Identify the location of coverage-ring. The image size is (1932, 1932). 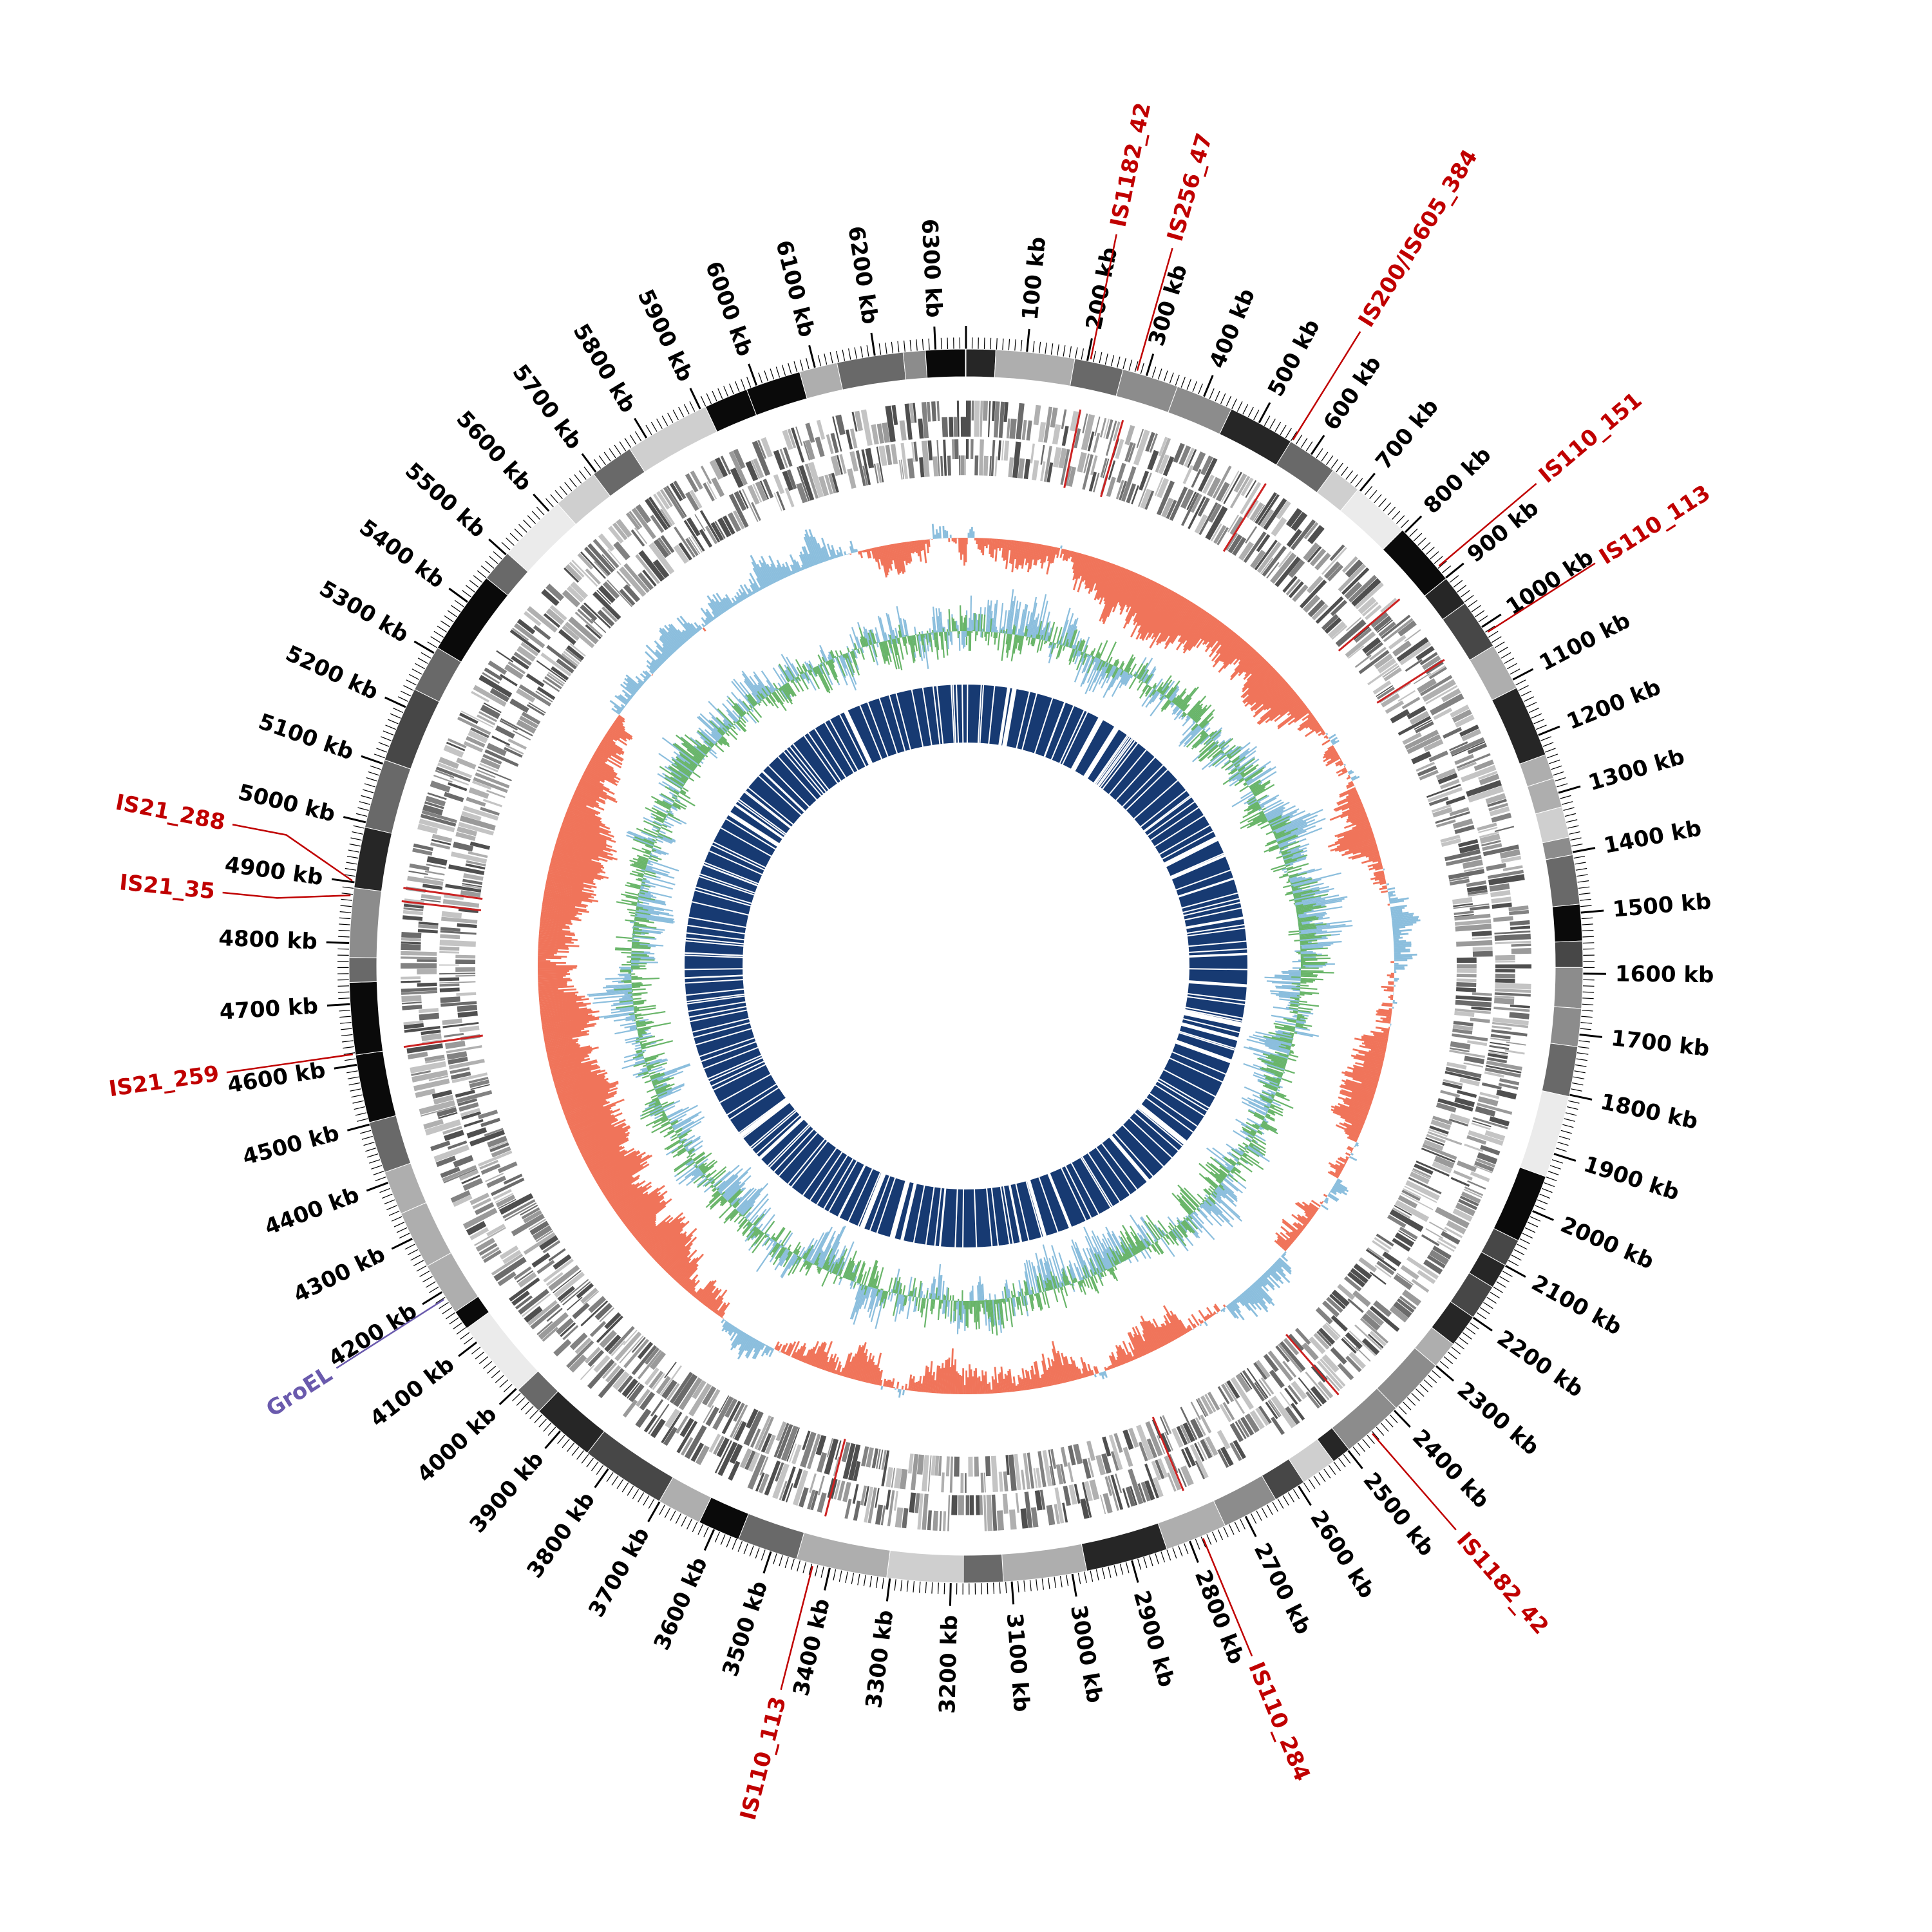
(966, 966).